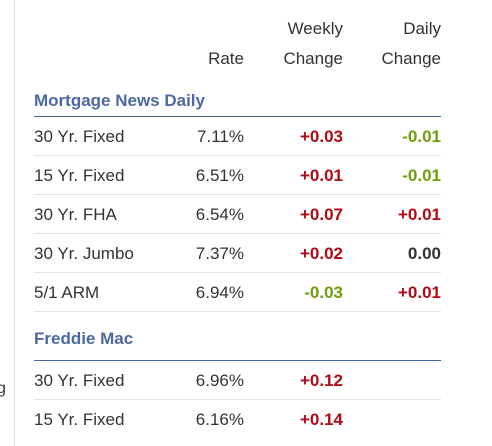 The image size is (492, 446). I want to click on daily-change-value: 0.00, so click(424, 253).